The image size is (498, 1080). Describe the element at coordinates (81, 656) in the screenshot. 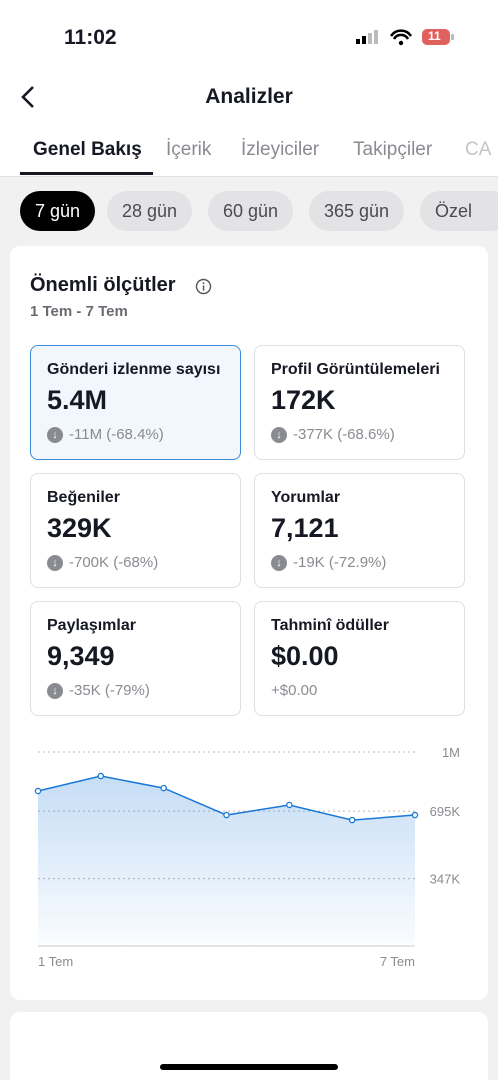

I see `metric-value: 9,349` at that location.